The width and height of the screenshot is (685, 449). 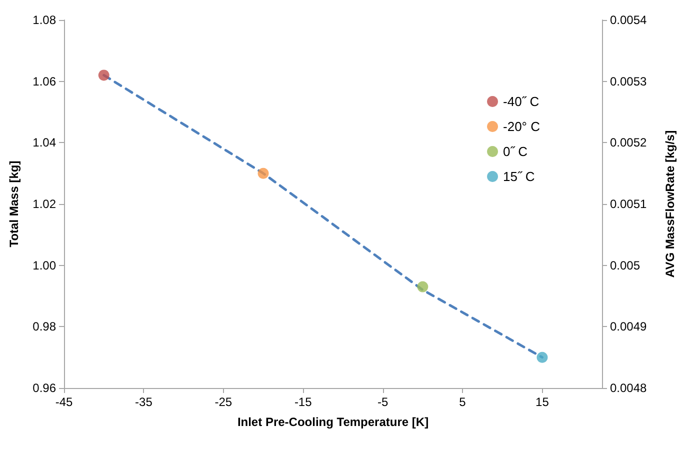 I want to click on x-tick-label: -15, so click(x=303, y=402).